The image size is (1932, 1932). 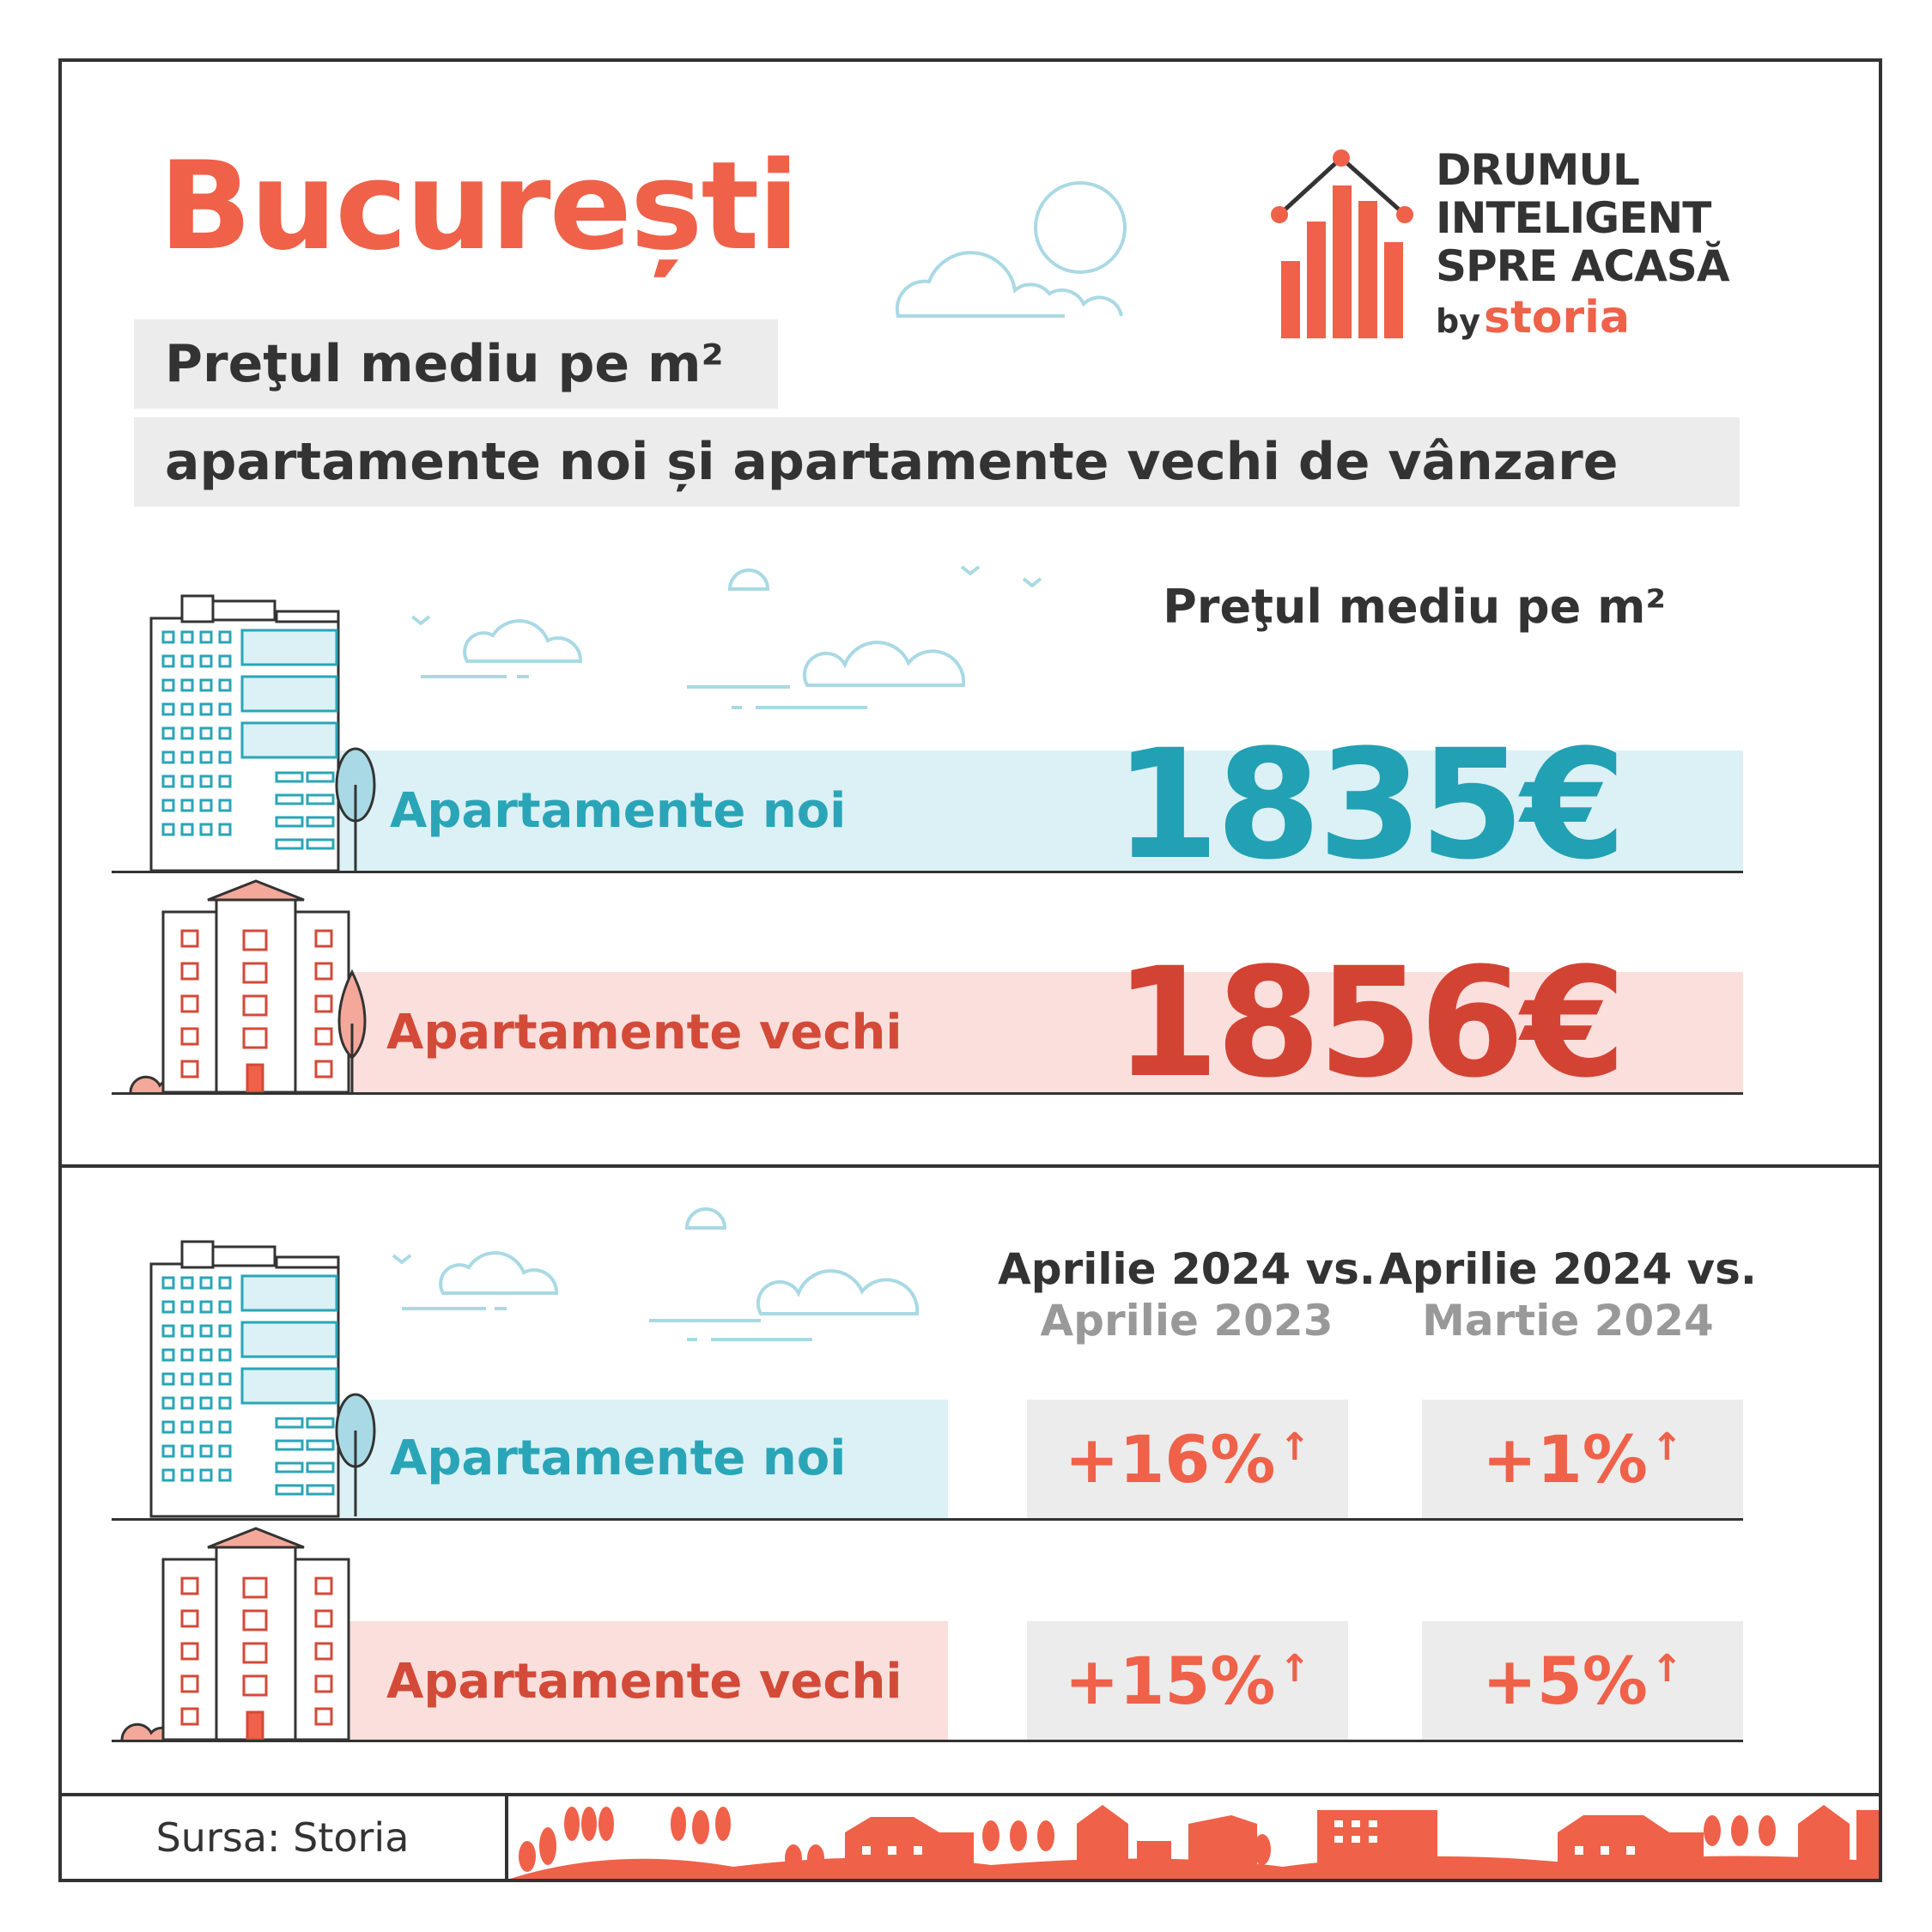 I want to click on column-header-yoy: Aprilie 2024 vs. Aprilie 2023, so click(x=1187, y=1294).